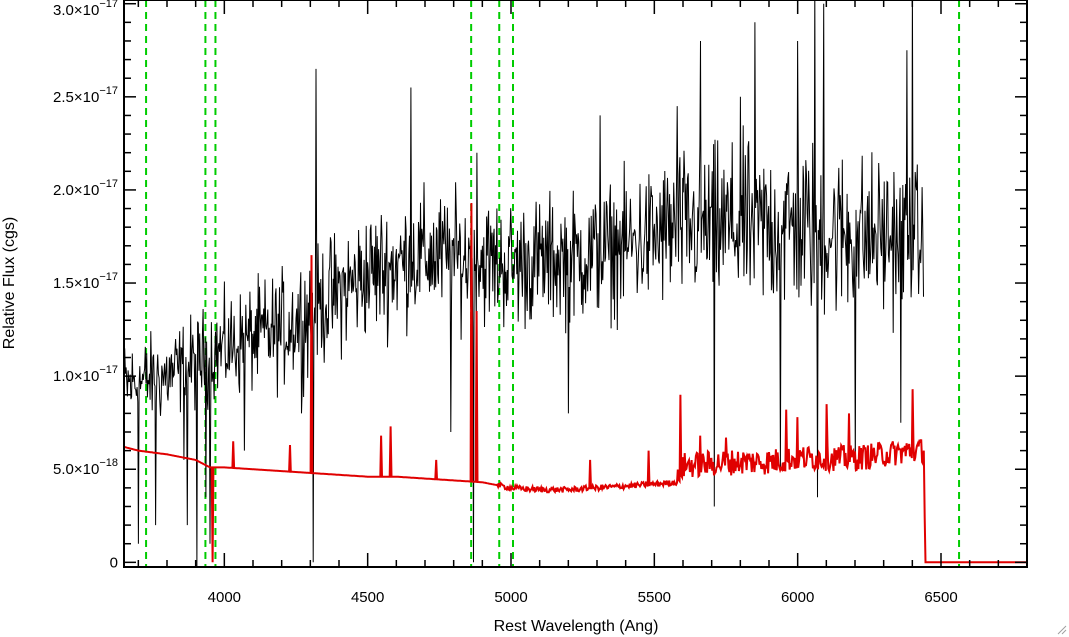 The height and width of the screenshot is (637, 1069). What do you see at coordinates (510, 597) in the screenshot?
I see `x-tick-label: 5000` at bounding box center [510, 597].